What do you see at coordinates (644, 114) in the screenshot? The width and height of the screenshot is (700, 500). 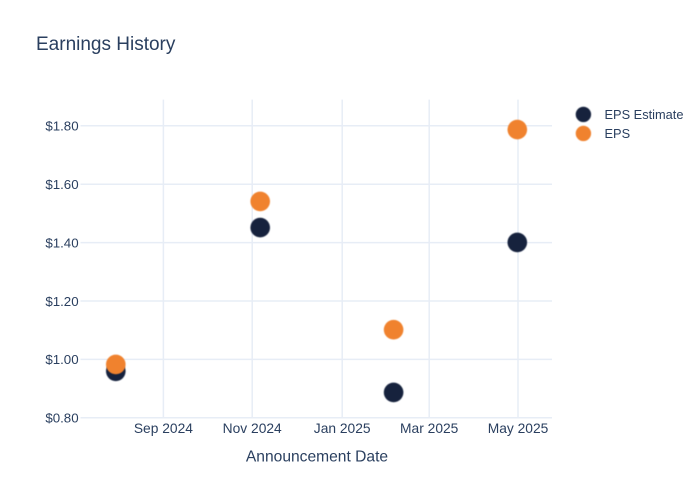 I see `svg-text: EPS Estimate` at bounding box center [644, 114].